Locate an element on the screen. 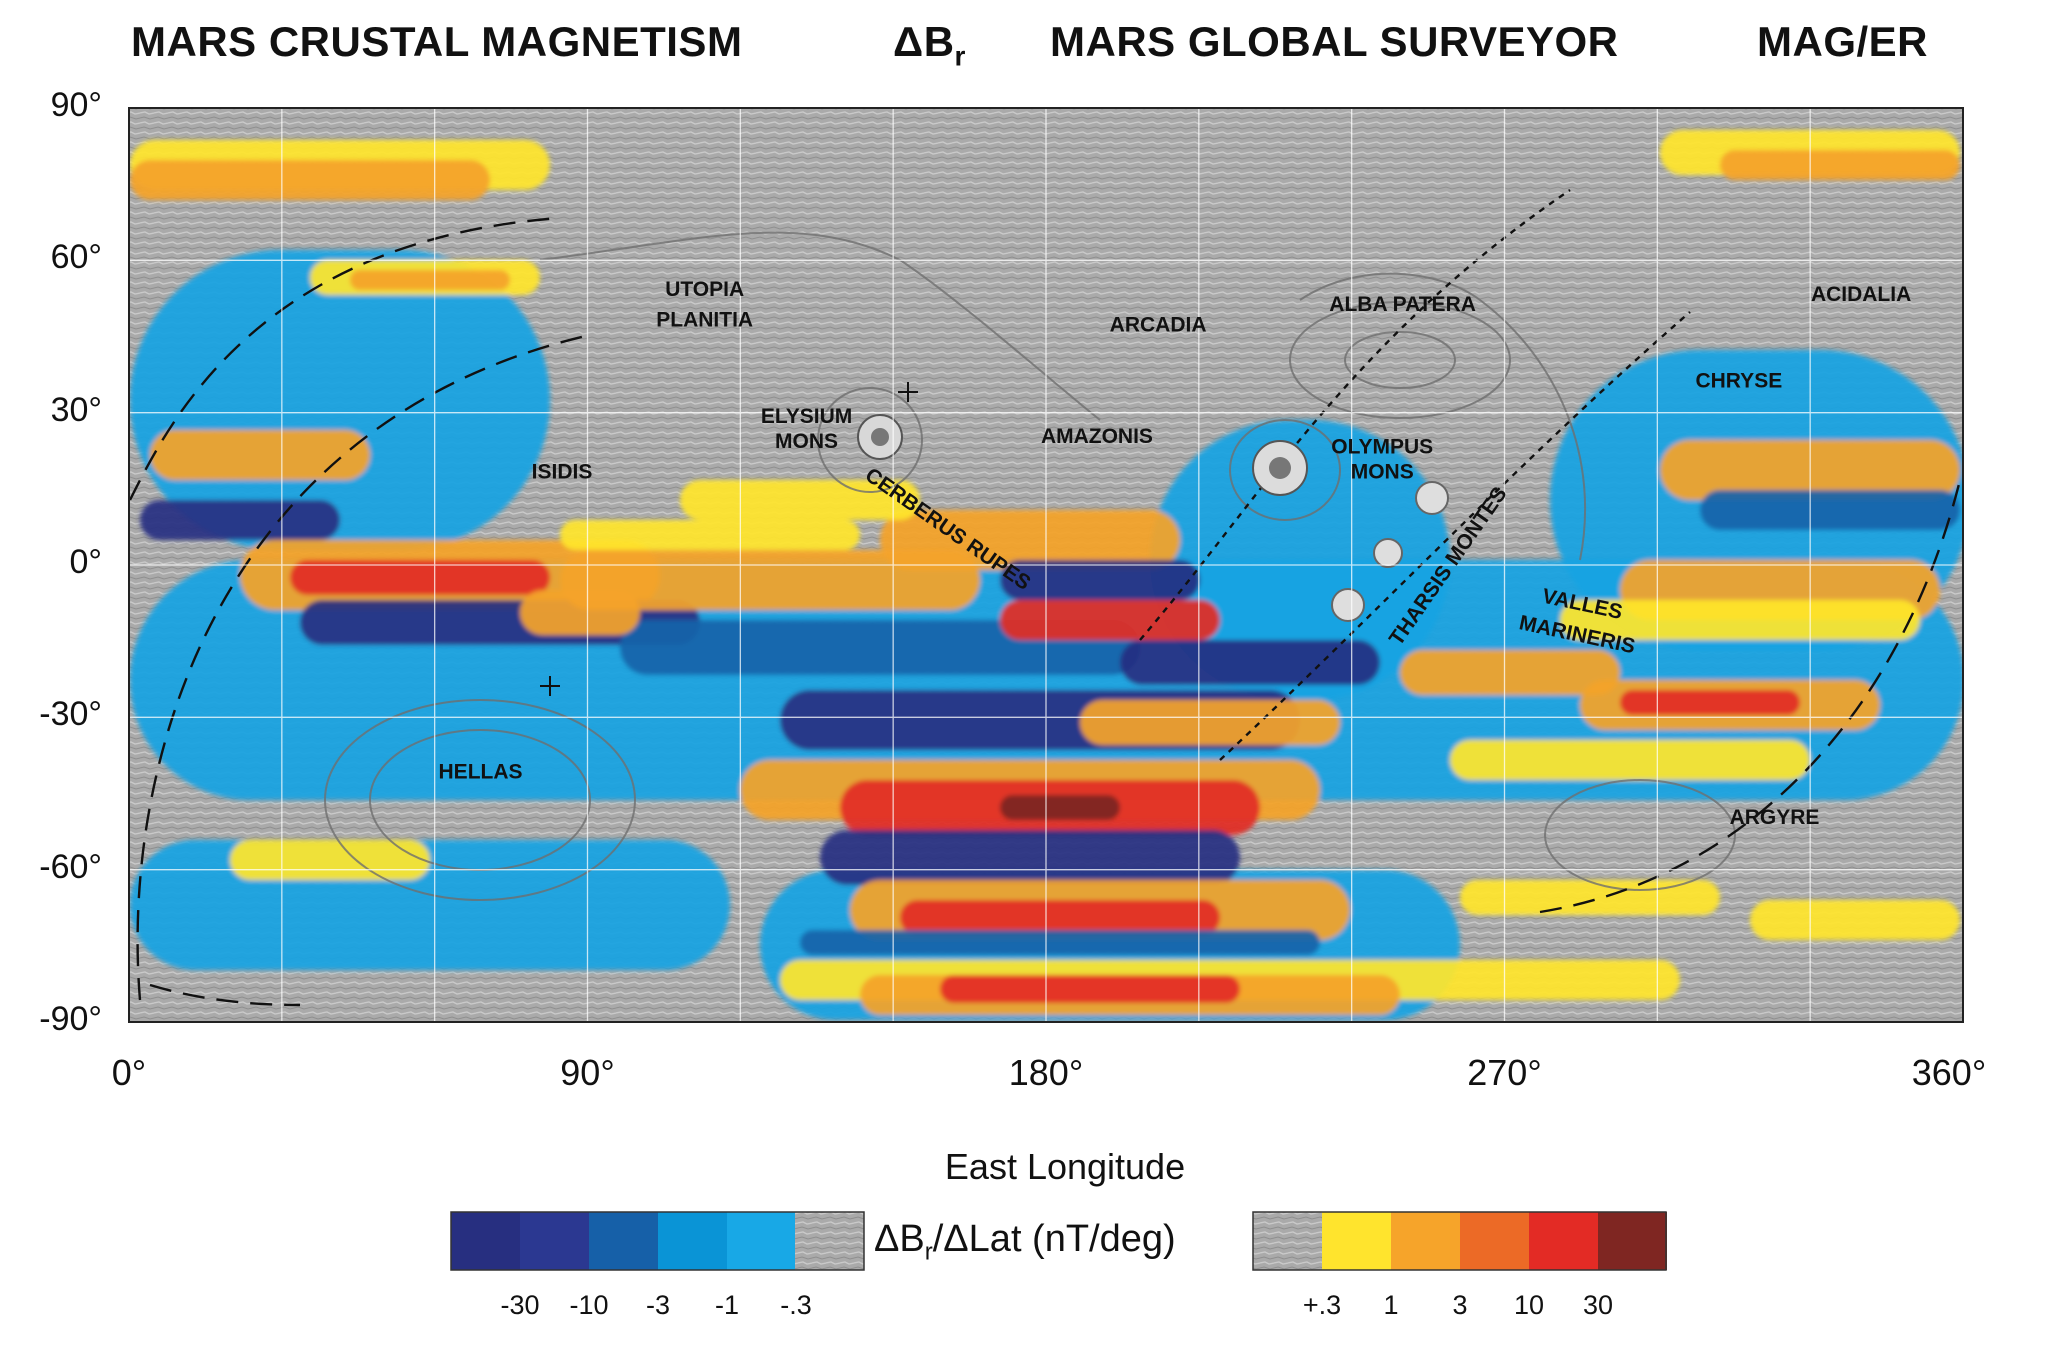  map-title-left: MARS CRUSTAL MAGNETISM is located at coordinates (437, 41).